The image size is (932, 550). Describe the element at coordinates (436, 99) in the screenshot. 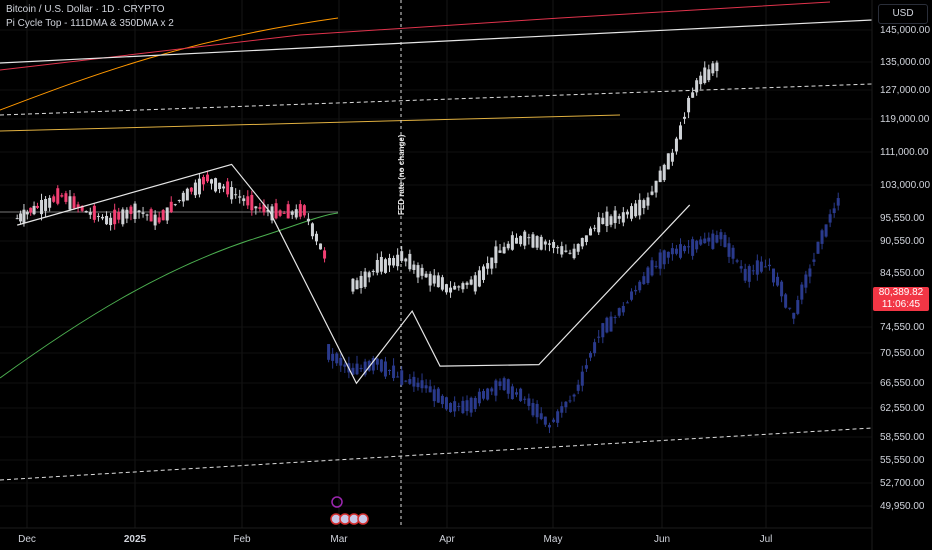

I see `dashed-resistance-line` at that location.